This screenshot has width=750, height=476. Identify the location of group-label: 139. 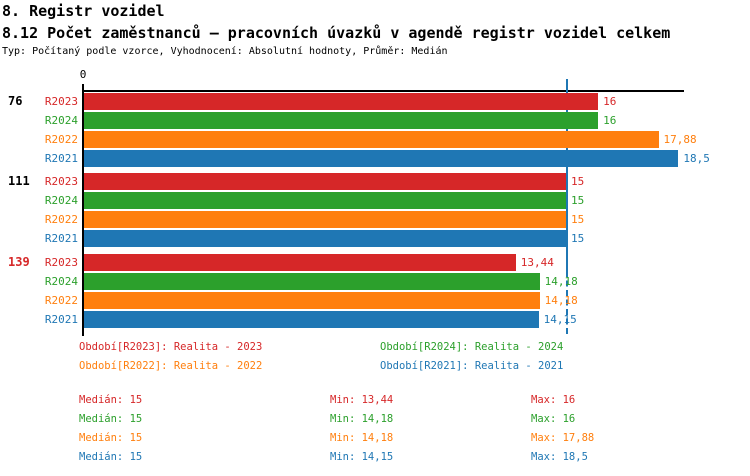
(19, 262).